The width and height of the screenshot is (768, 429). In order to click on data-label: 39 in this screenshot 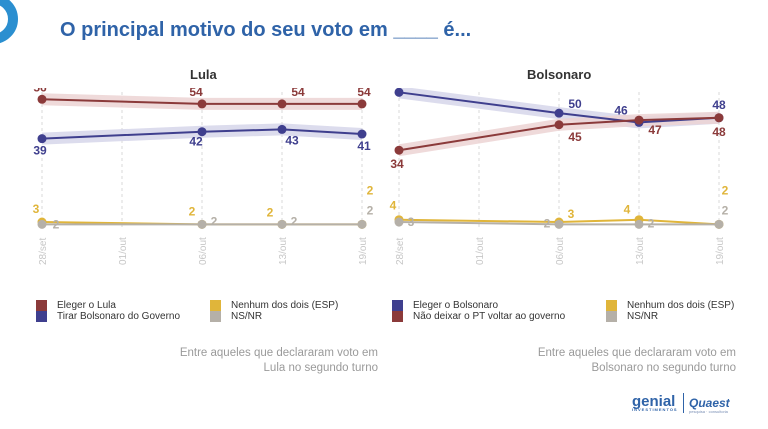, I will do `click(40, 151)`.